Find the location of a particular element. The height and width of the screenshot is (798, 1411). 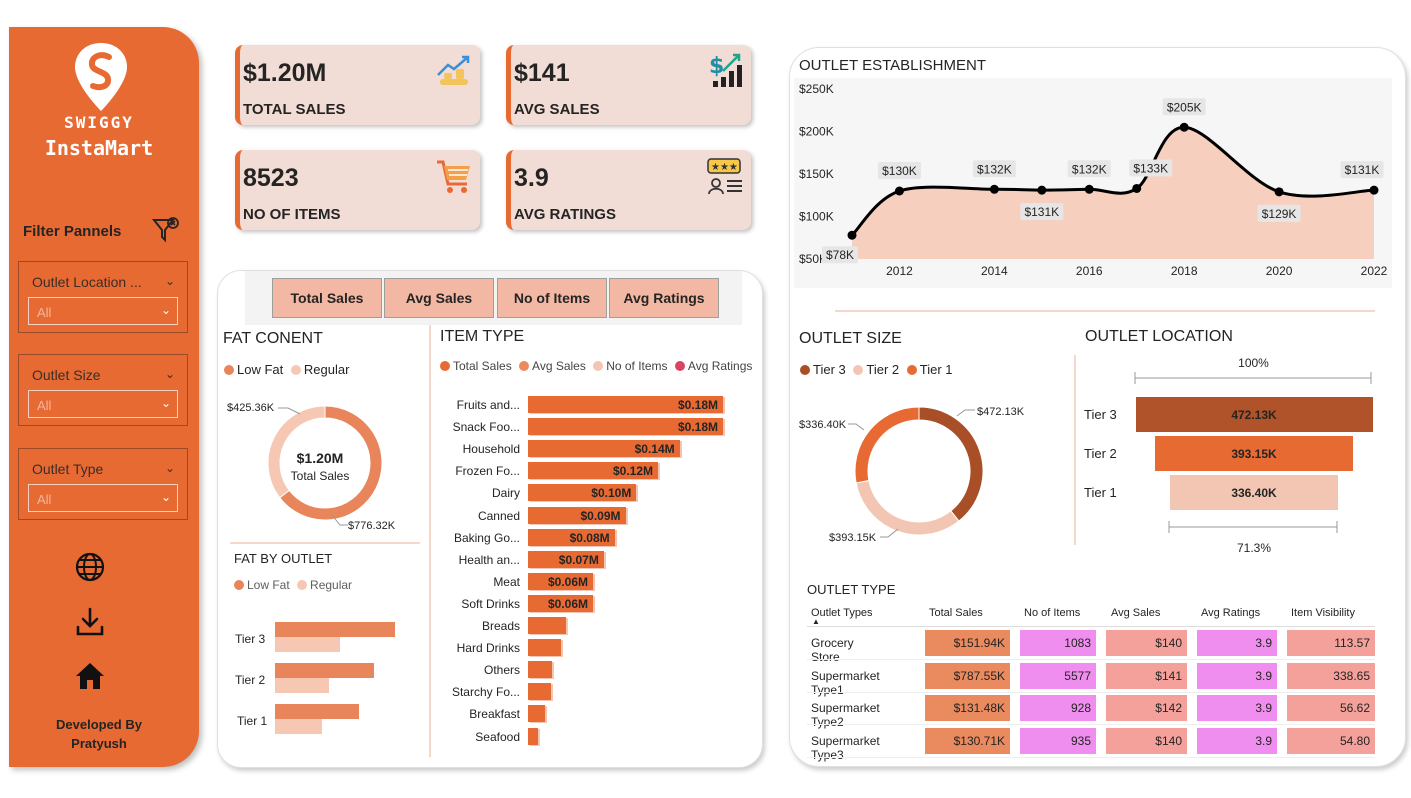

col-header-avg-sales: Avg Sales is located at coordinates (1136, 613).